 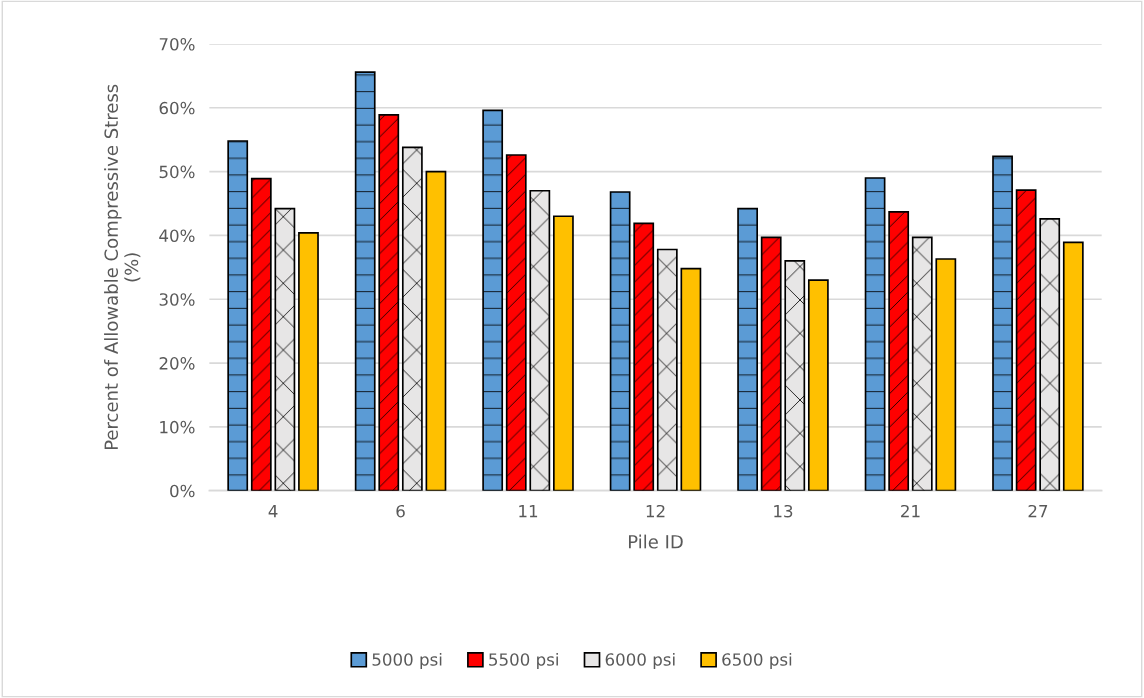 I want to click on y-tick-label: 40%, so click(x=177, y=235).